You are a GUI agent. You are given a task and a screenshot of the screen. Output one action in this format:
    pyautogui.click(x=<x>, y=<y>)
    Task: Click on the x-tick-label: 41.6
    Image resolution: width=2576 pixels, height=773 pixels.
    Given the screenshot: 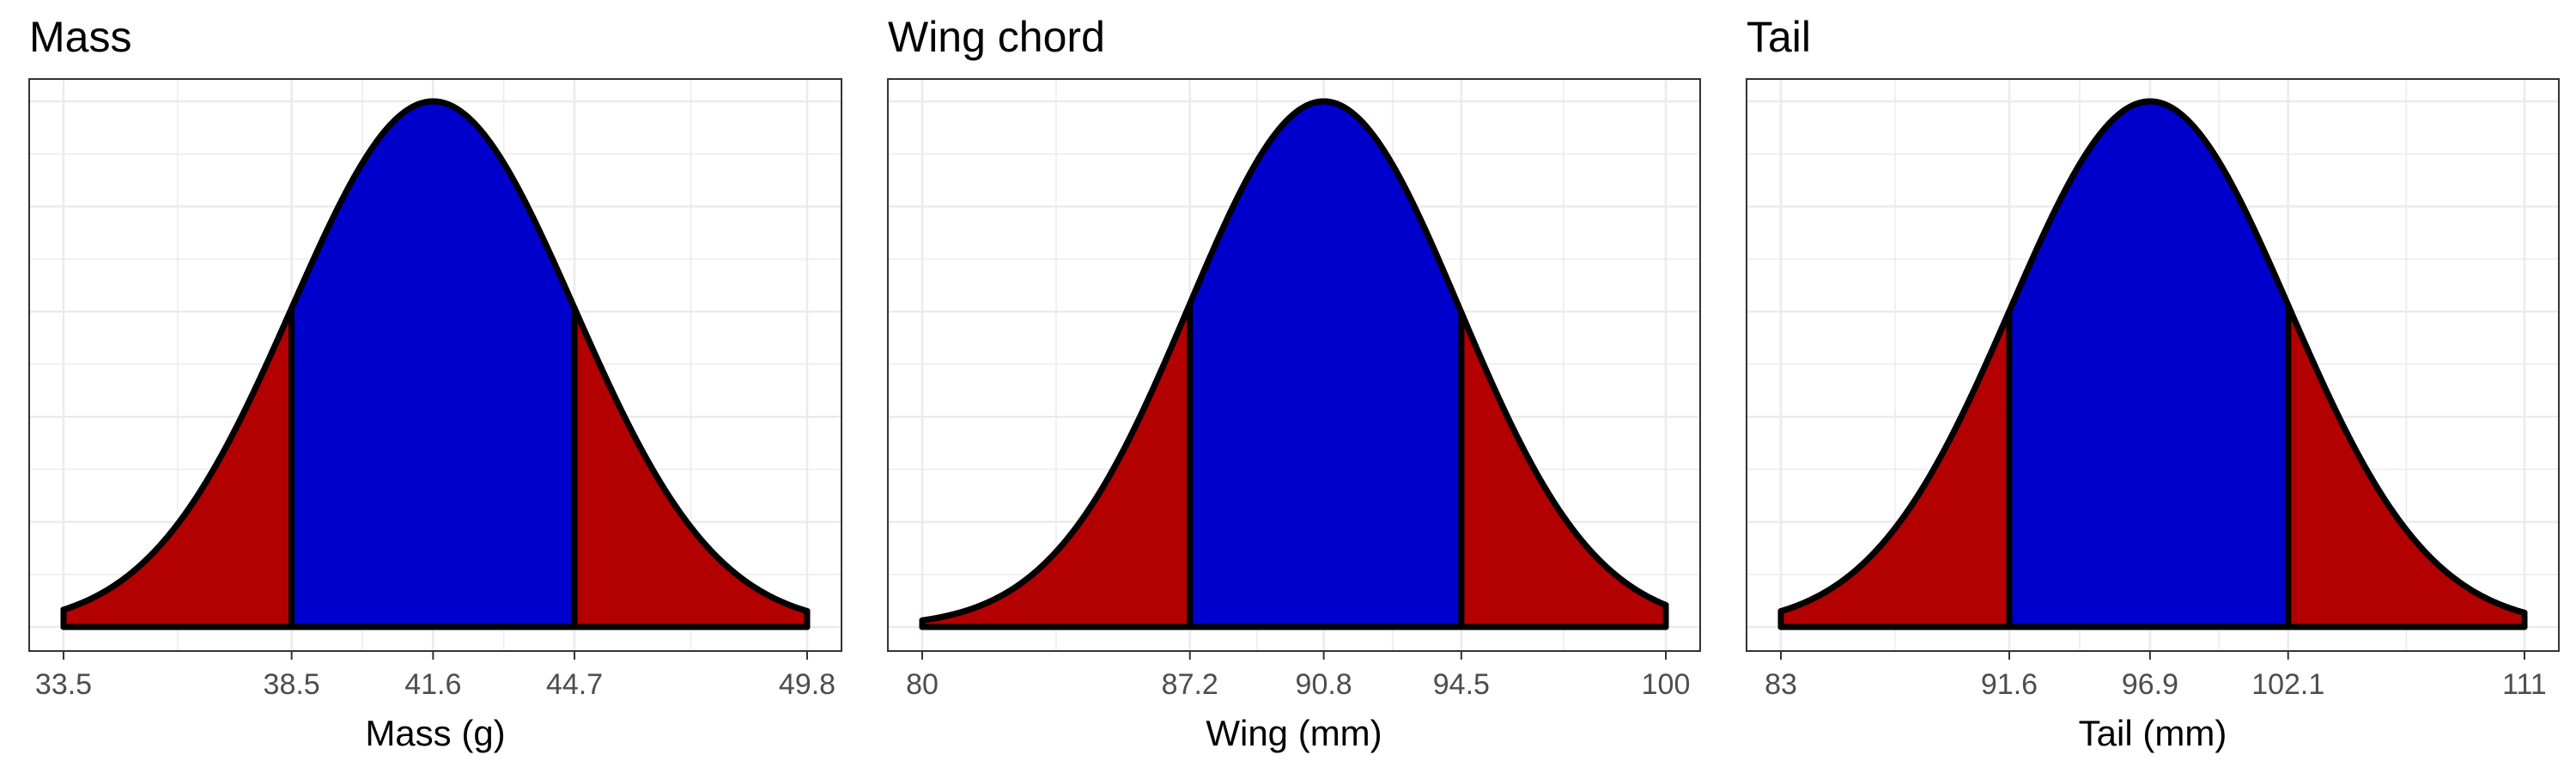 What is the action you would take?
    pyautogui.click(x=432, y=684)
    